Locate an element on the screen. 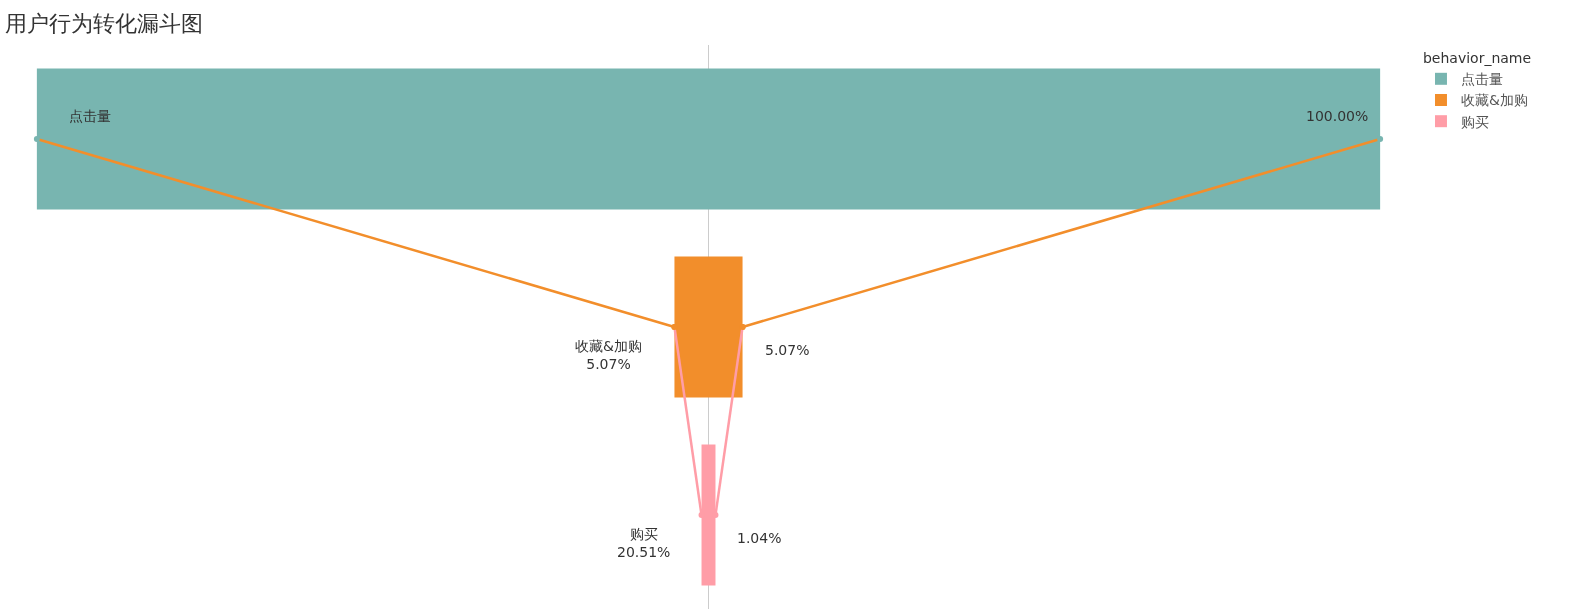  data-label: 100.00% is located at coordinates (1337, 116).